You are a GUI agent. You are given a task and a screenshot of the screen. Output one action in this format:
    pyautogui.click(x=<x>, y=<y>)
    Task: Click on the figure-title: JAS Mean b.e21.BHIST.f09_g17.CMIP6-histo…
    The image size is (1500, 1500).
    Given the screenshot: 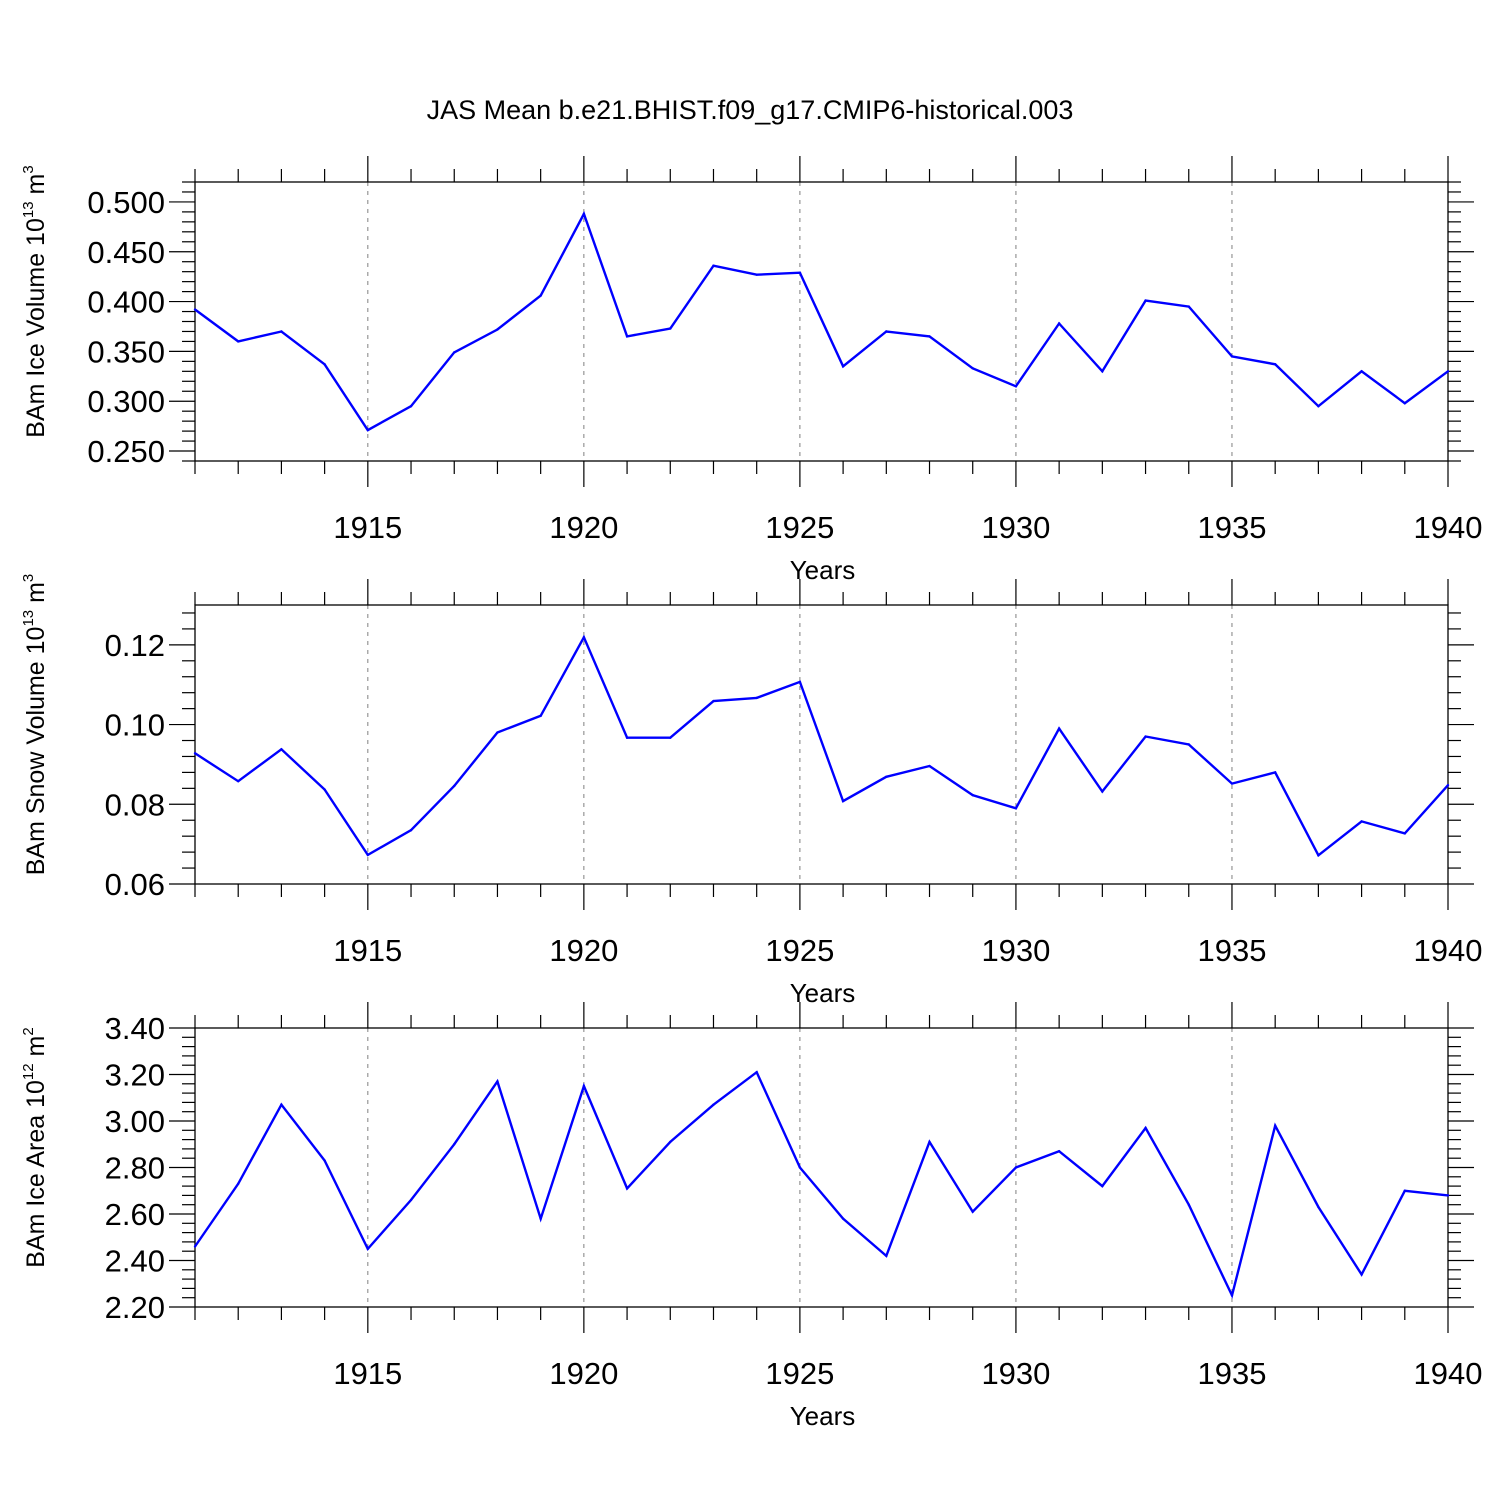 What is the action you would take?
    pyautogui.click(x=750, y=110)
    